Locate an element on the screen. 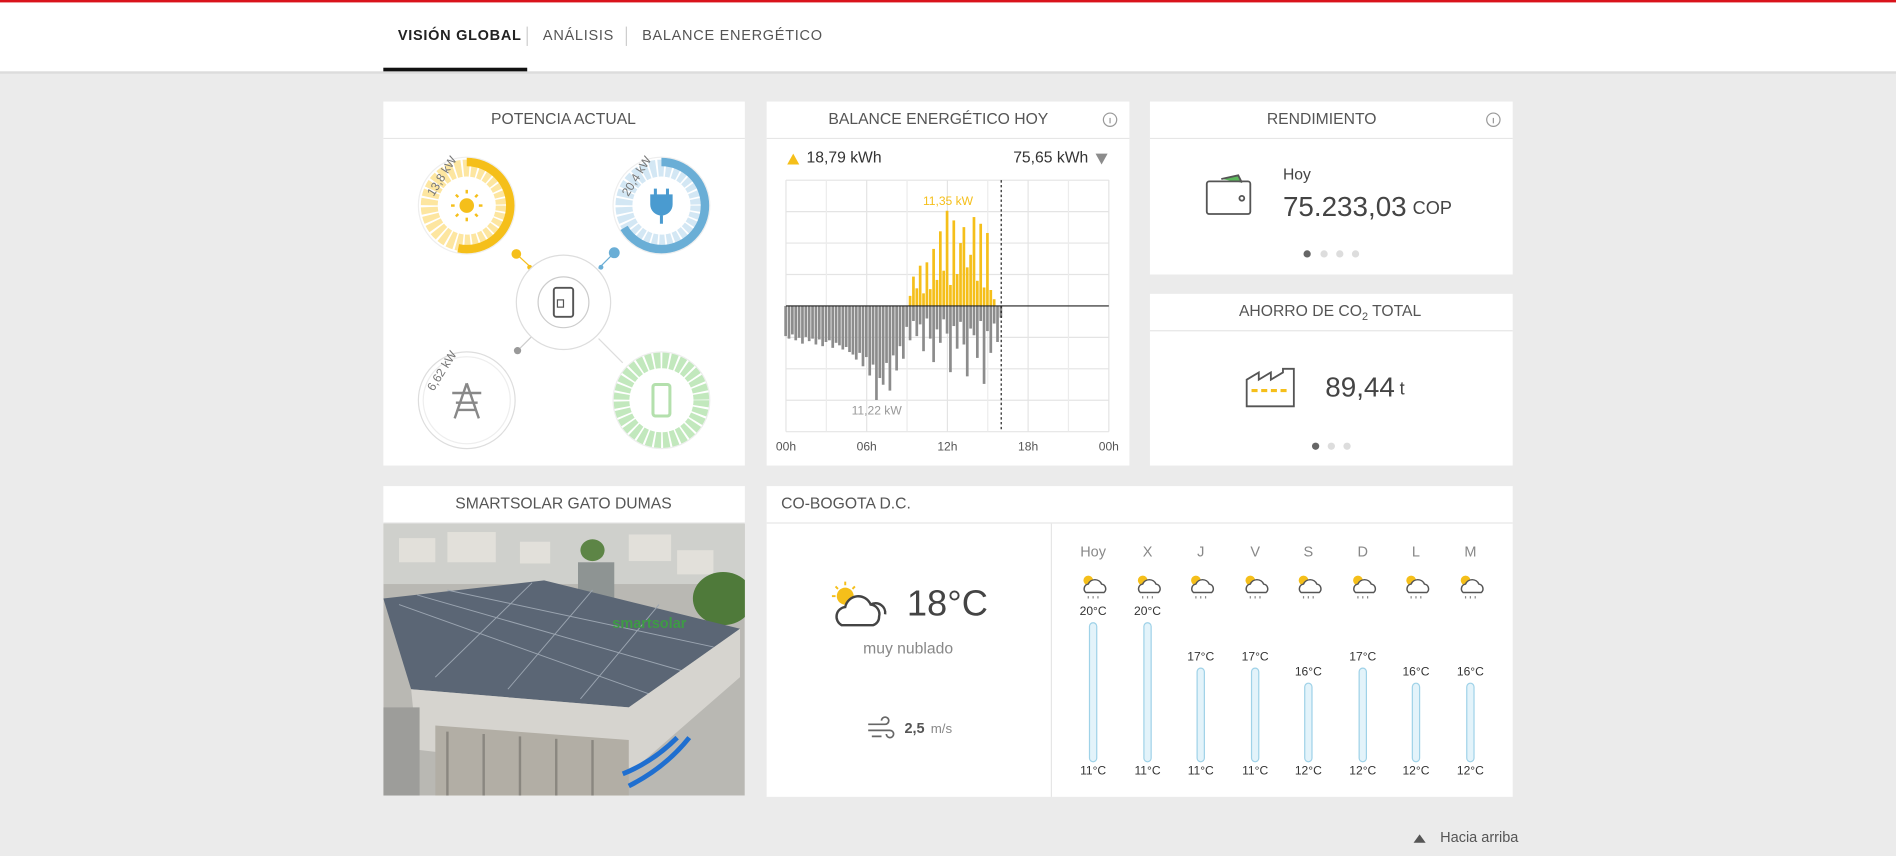 The height and width of the screenshot is (856, 1896). co2-unit: t is located at coordinates (1402, 388).